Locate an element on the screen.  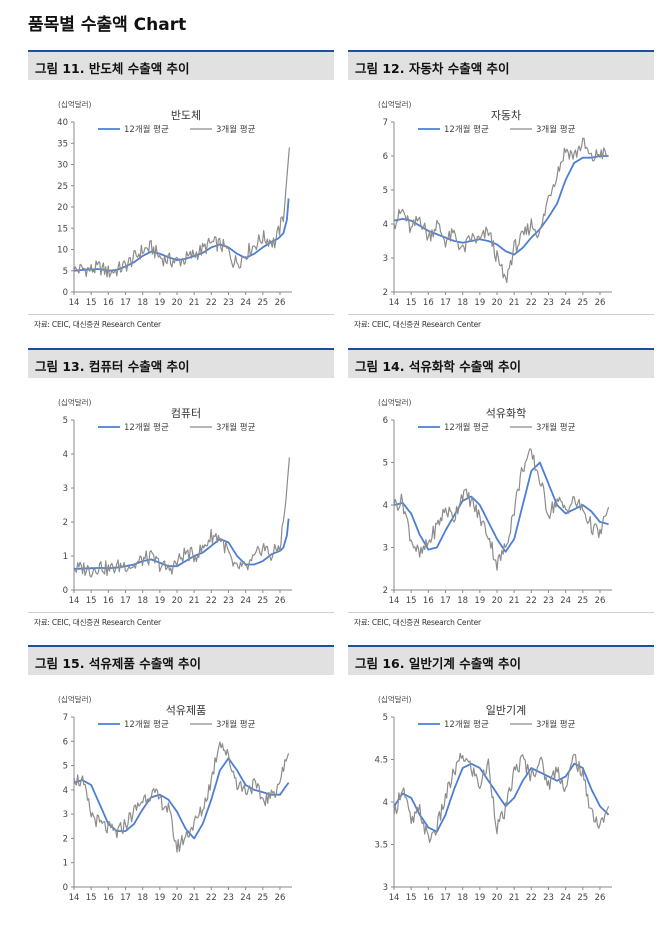
chart-title: 석유제품 is located at coordinates (186, 710).